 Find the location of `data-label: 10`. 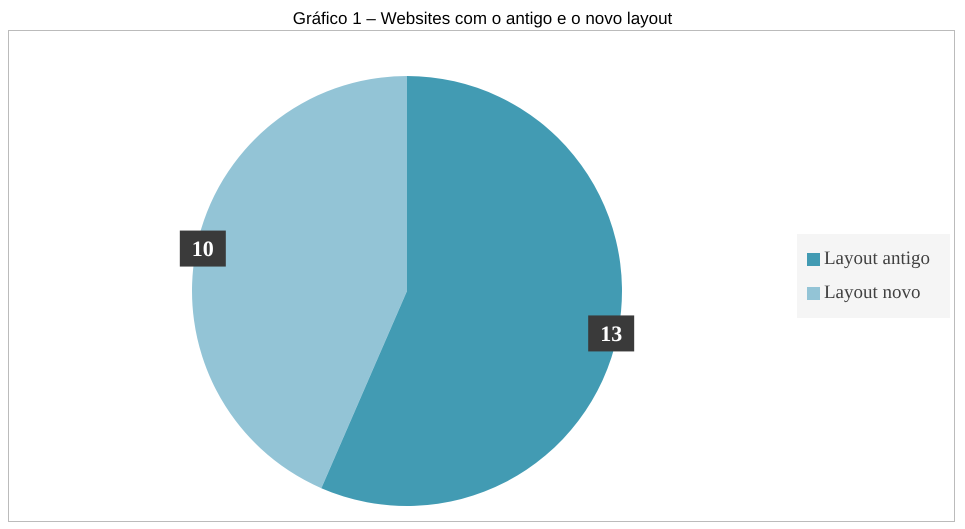

data-label: 10 is located at coordinates (203, 249).